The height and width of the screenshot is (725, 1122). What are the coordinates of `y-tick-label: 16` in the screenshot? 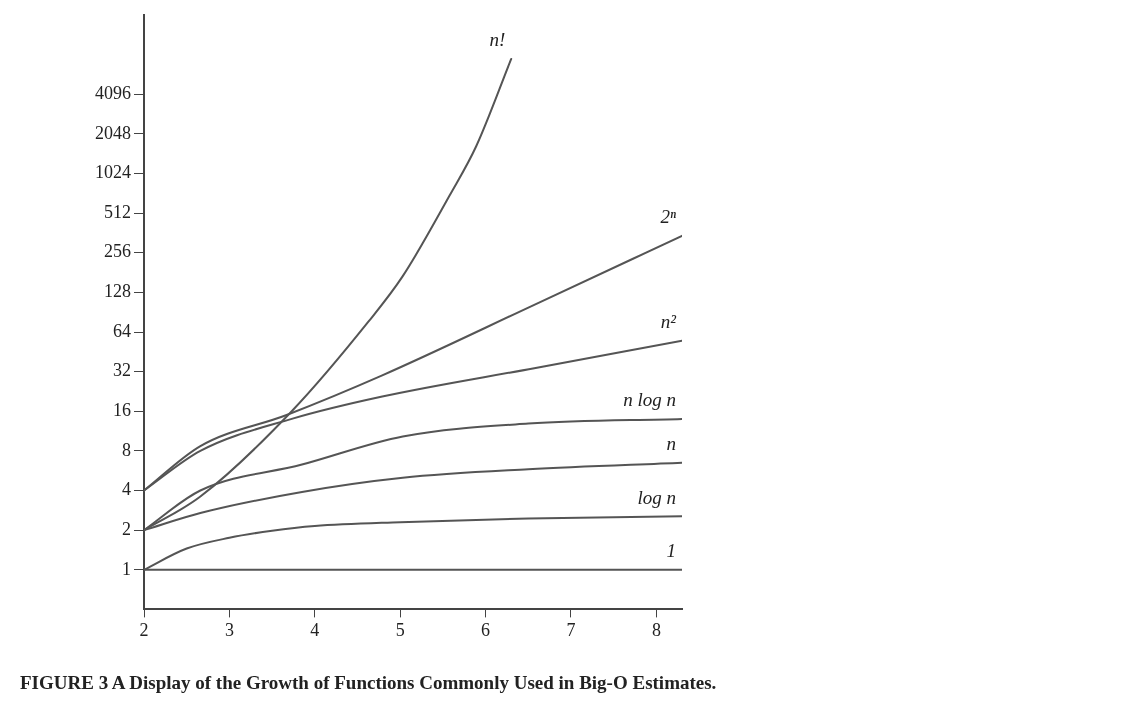 It's located at (122, 410).